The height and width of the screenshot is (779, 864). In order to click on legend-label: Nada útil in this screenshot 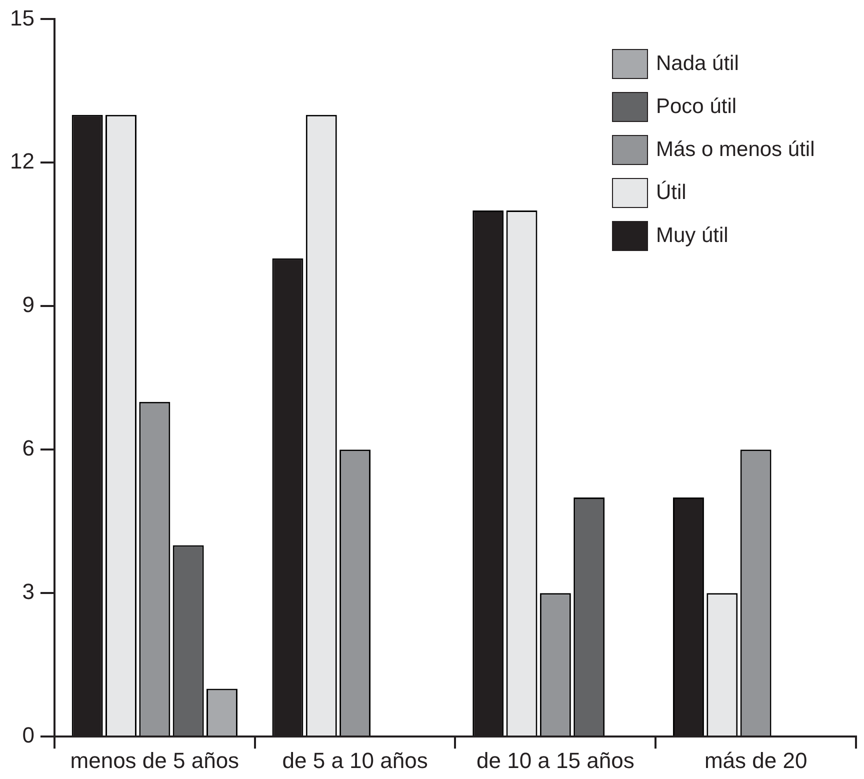, I will do `click(697, 64)`.